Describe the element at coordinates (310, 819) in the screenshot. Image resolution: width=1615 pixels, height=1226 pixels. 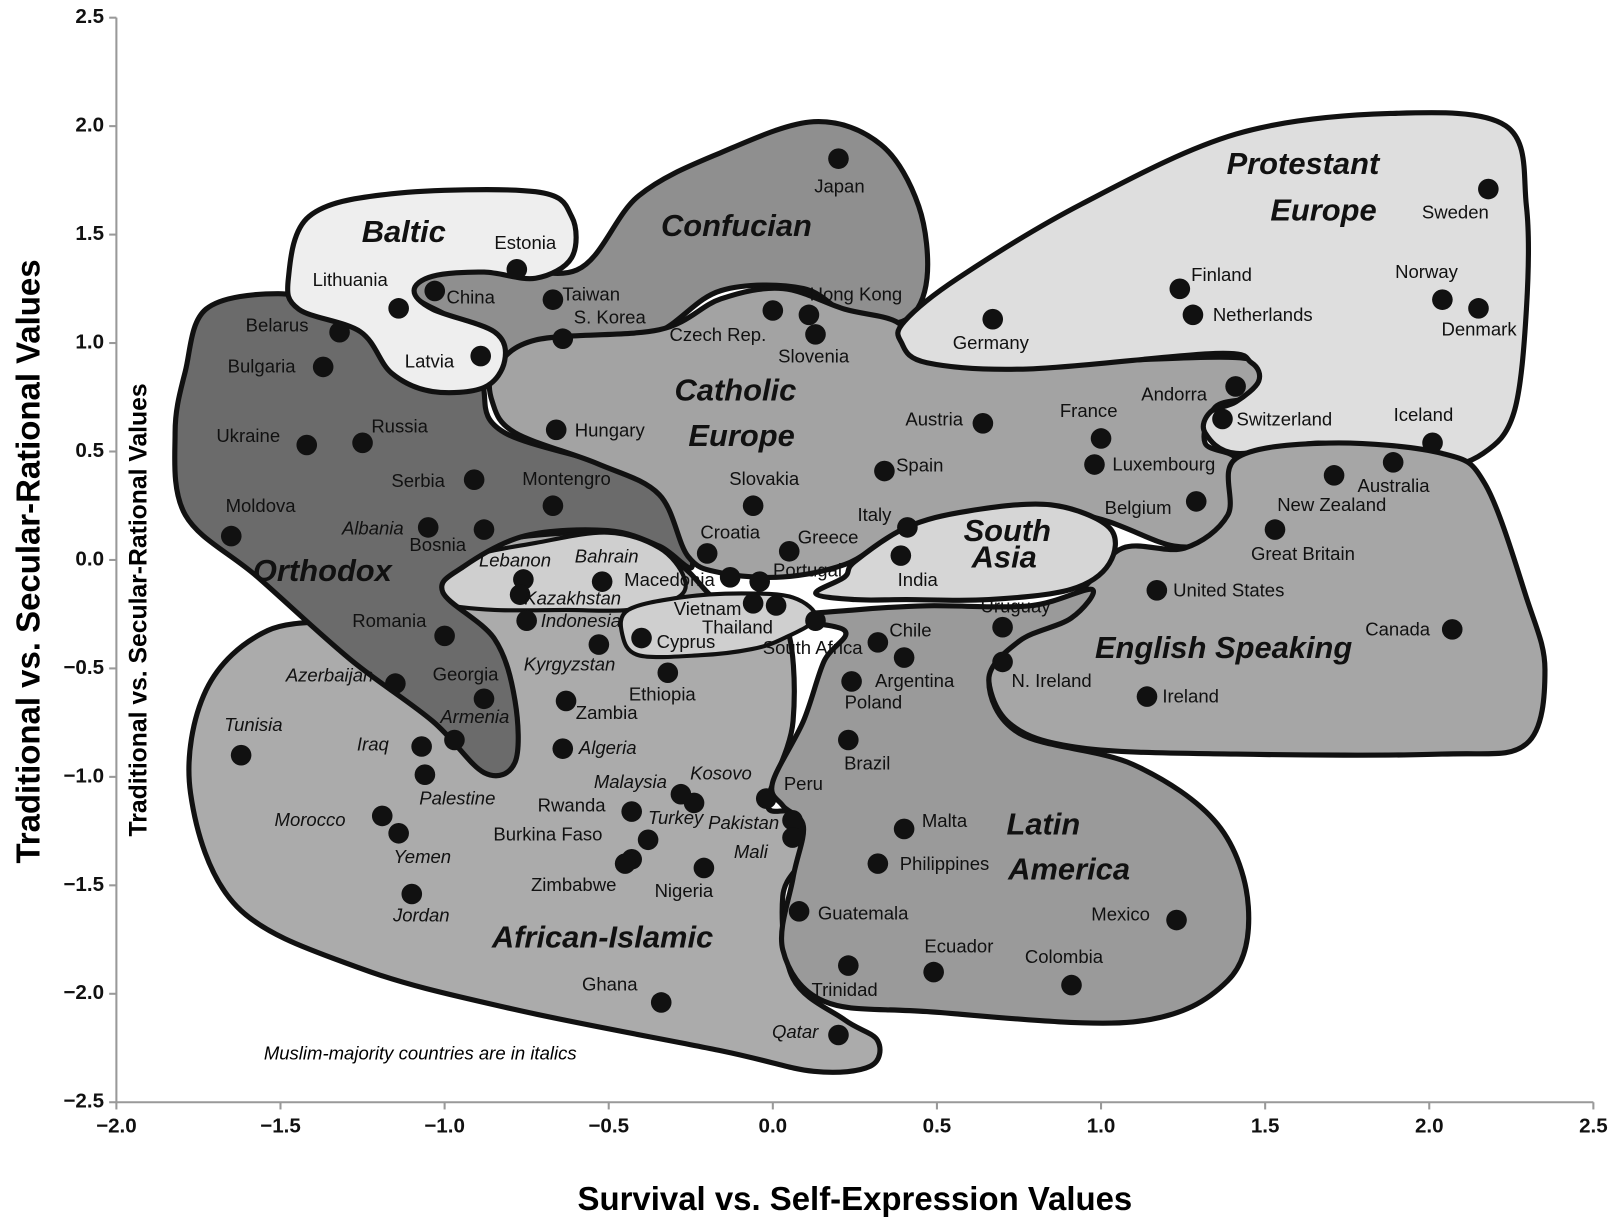
I see `point-label: Morocco` at that location.